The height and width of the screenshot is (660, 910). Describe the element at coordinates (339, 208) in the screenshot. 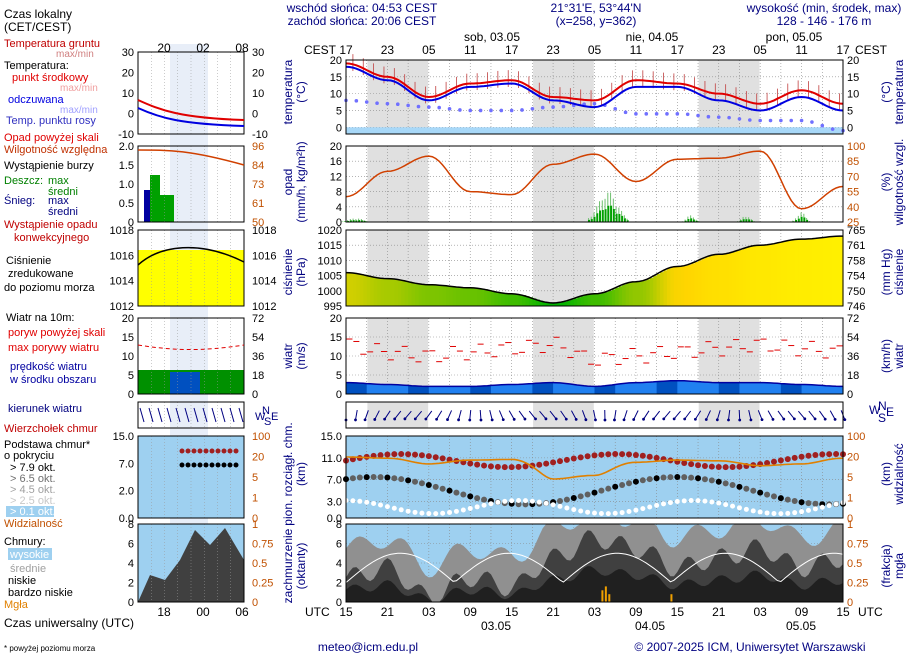

I see `precip-tick: 4` at that location.